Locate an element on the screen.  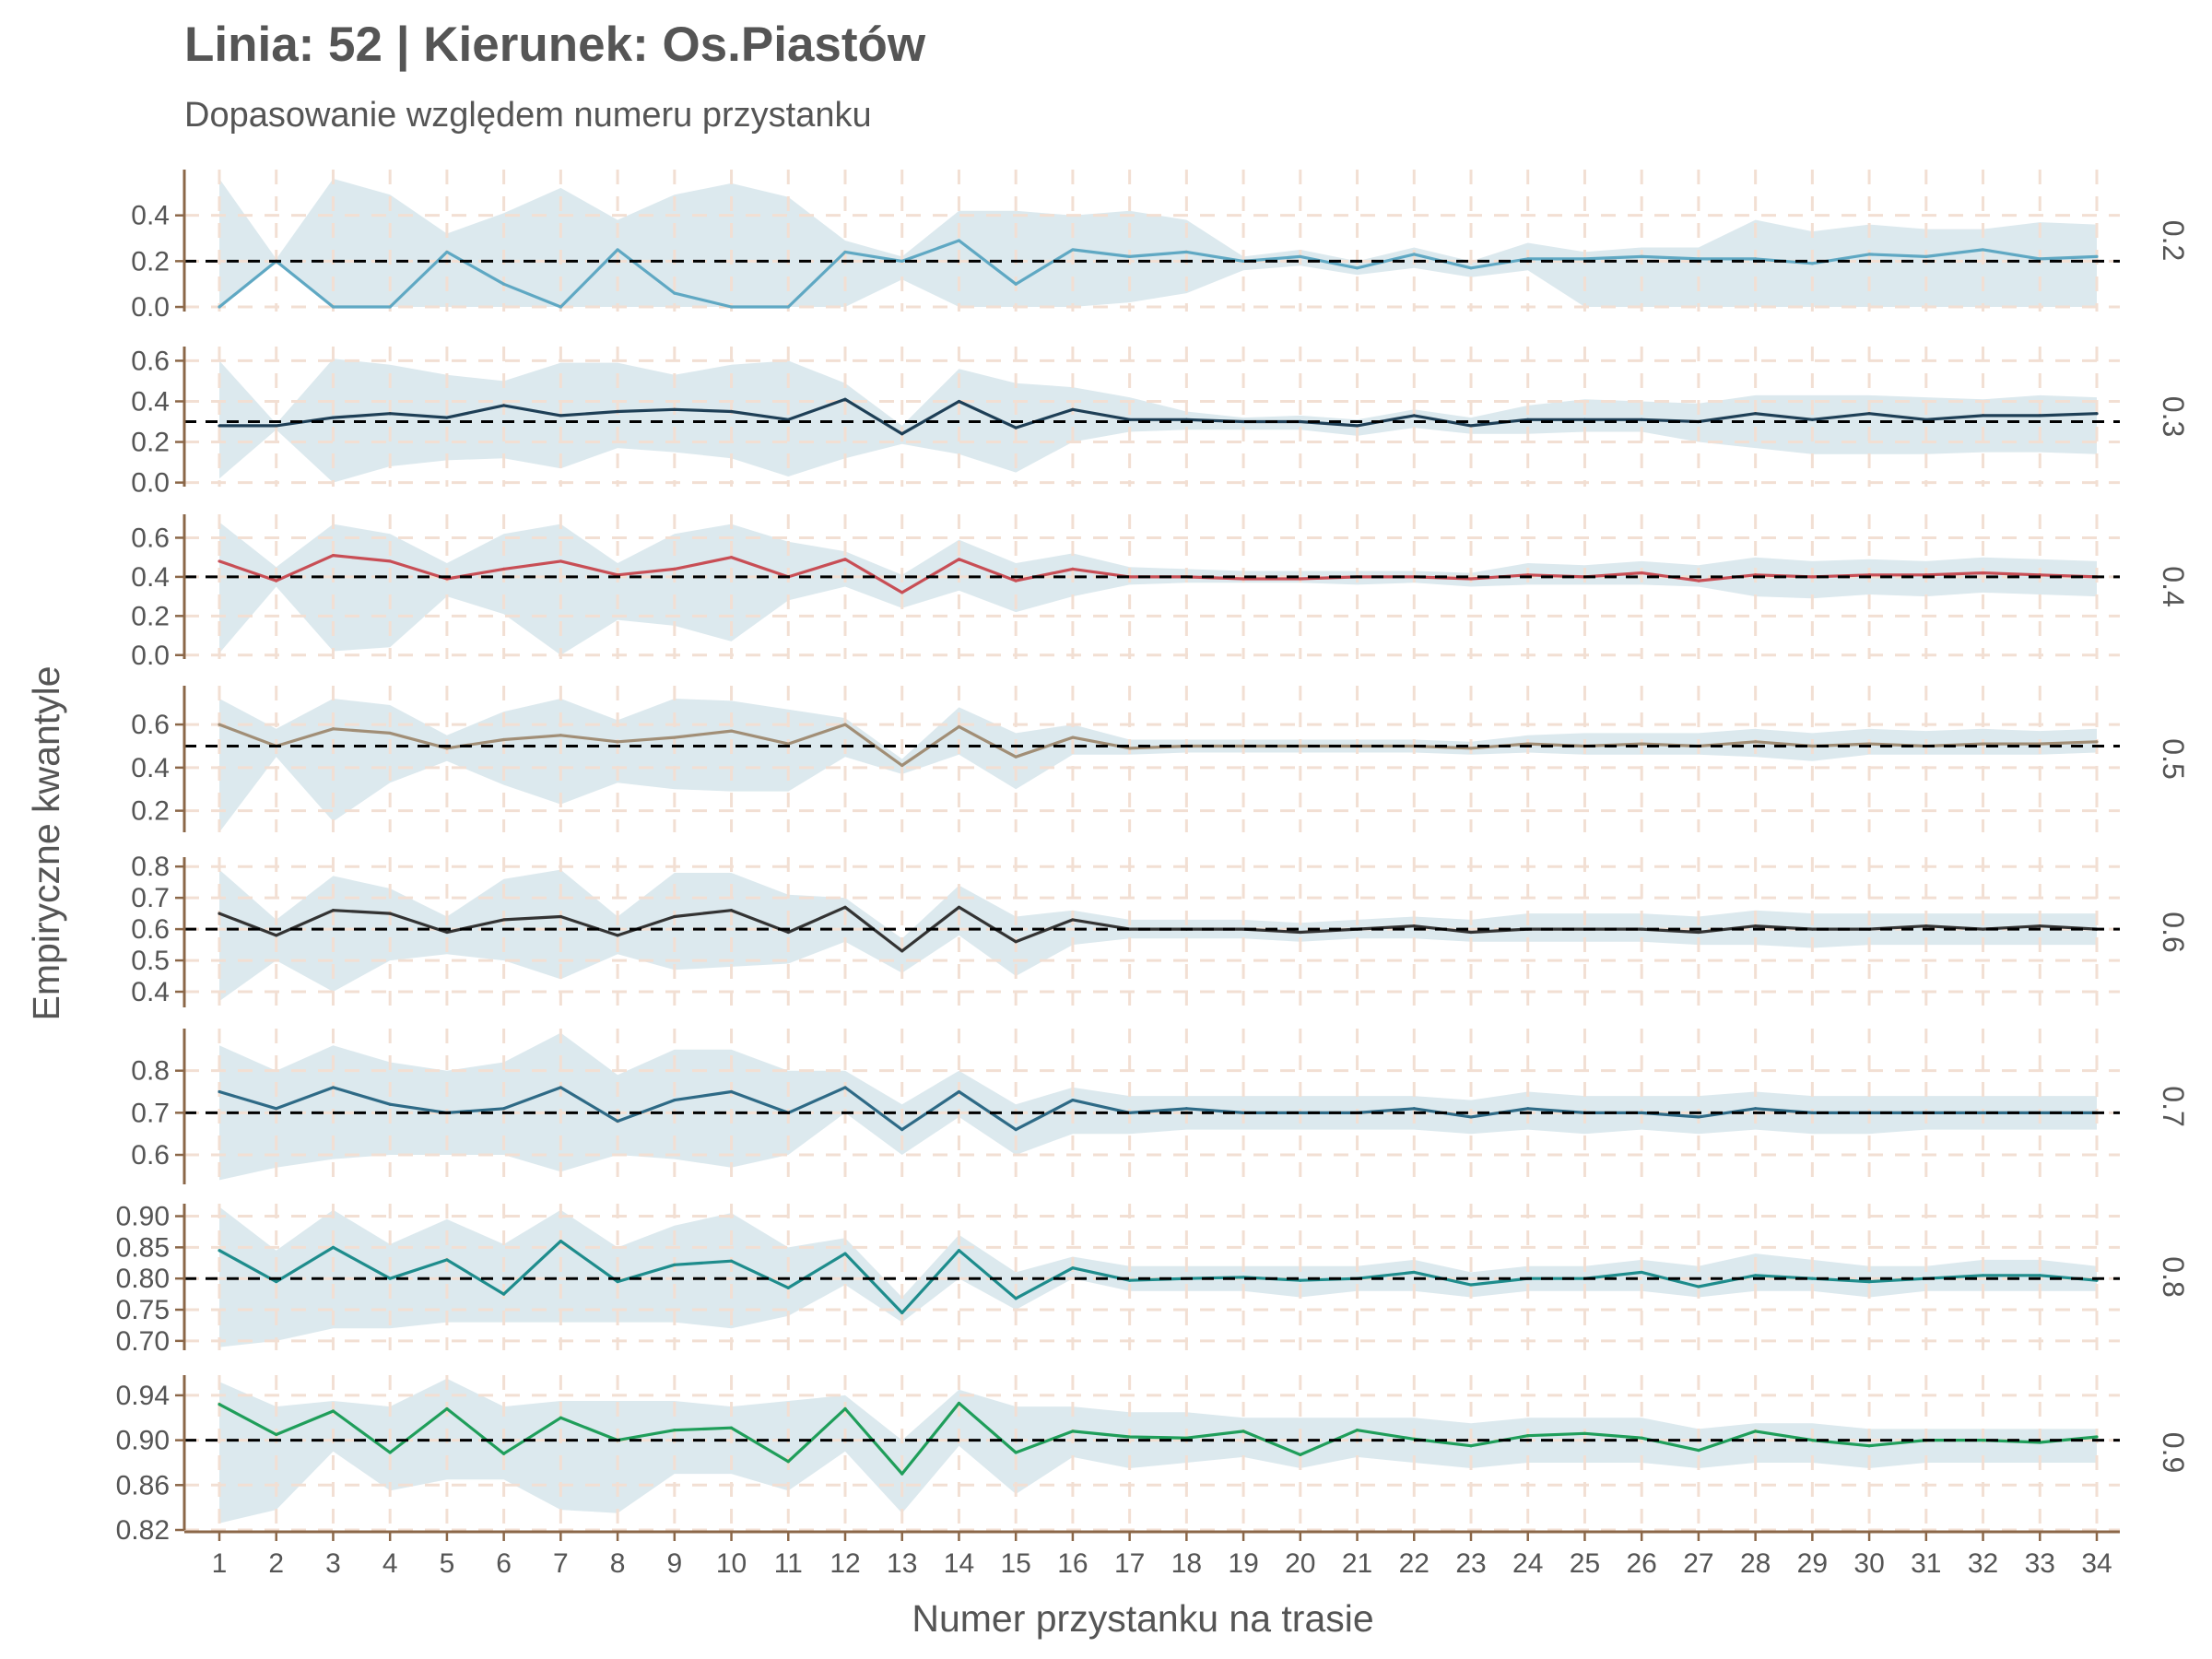
x-tick-label: 13 is located at coordinates (902, 1563).